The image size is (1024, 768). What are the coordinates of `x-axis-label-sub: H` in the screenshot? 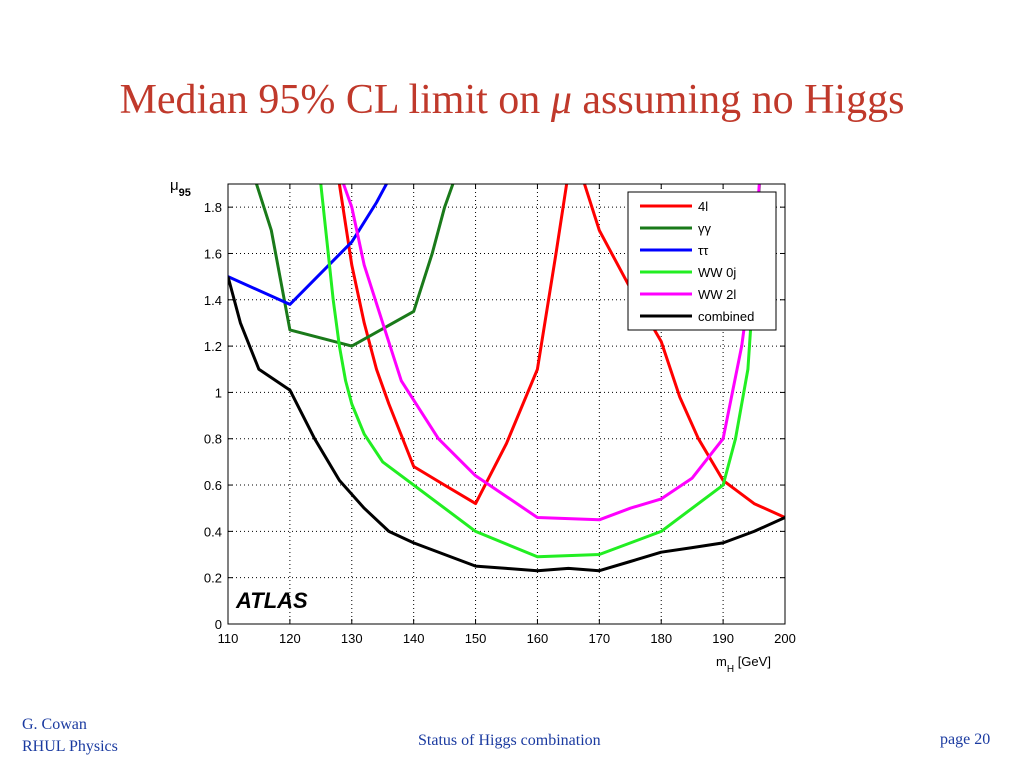 It's located at (730, 669).